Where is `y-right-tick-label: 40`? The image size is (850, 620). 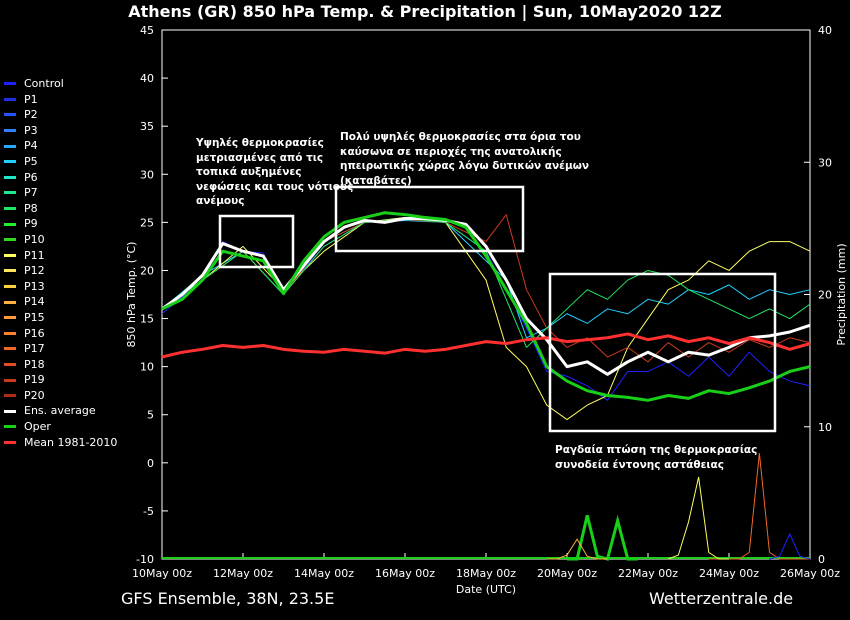
y-right-tick-label: 40 is located at coordinates (825, 30).